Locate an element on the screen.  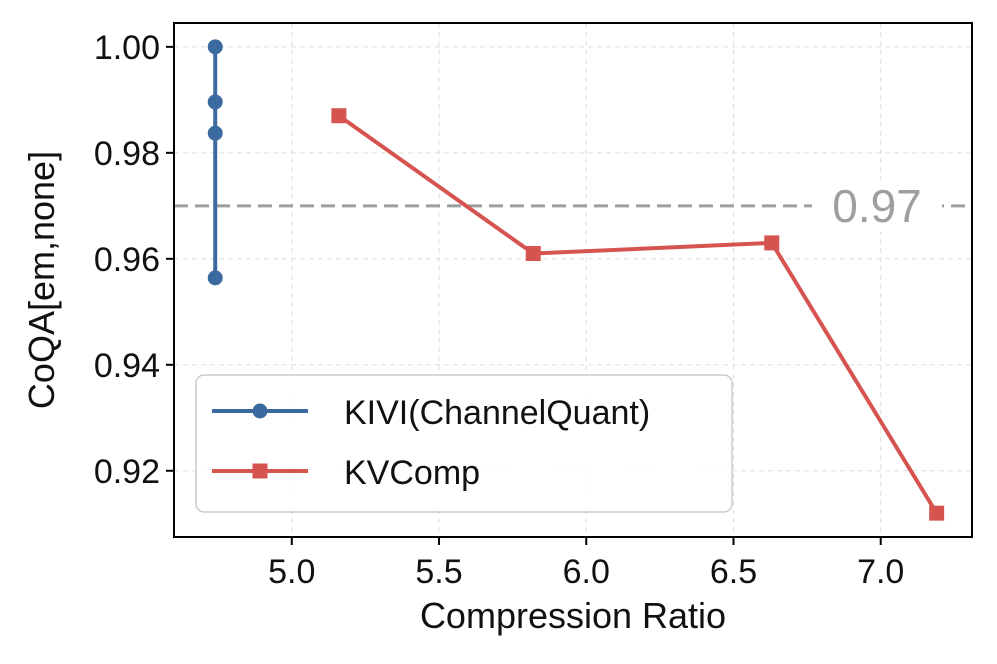
y-tick-label: 0.96 is located at coordinates (127, 260).